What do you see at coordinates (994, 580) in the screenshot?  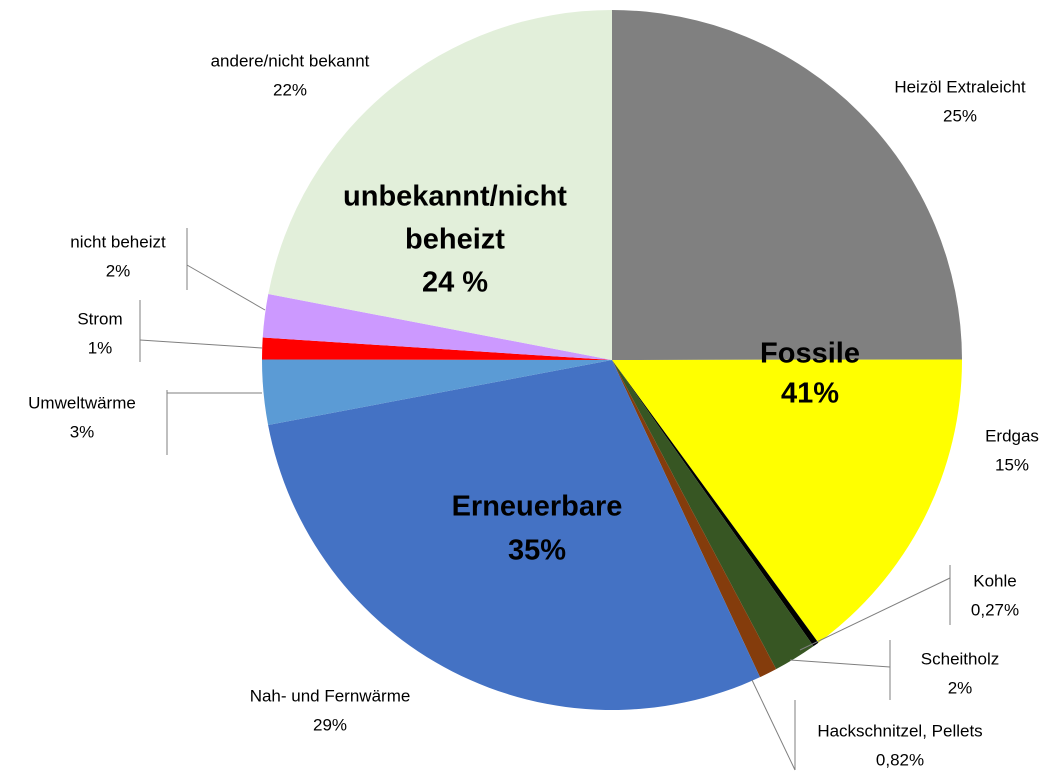 I see `category-label: Kohle` at bounding box center [994, 580].